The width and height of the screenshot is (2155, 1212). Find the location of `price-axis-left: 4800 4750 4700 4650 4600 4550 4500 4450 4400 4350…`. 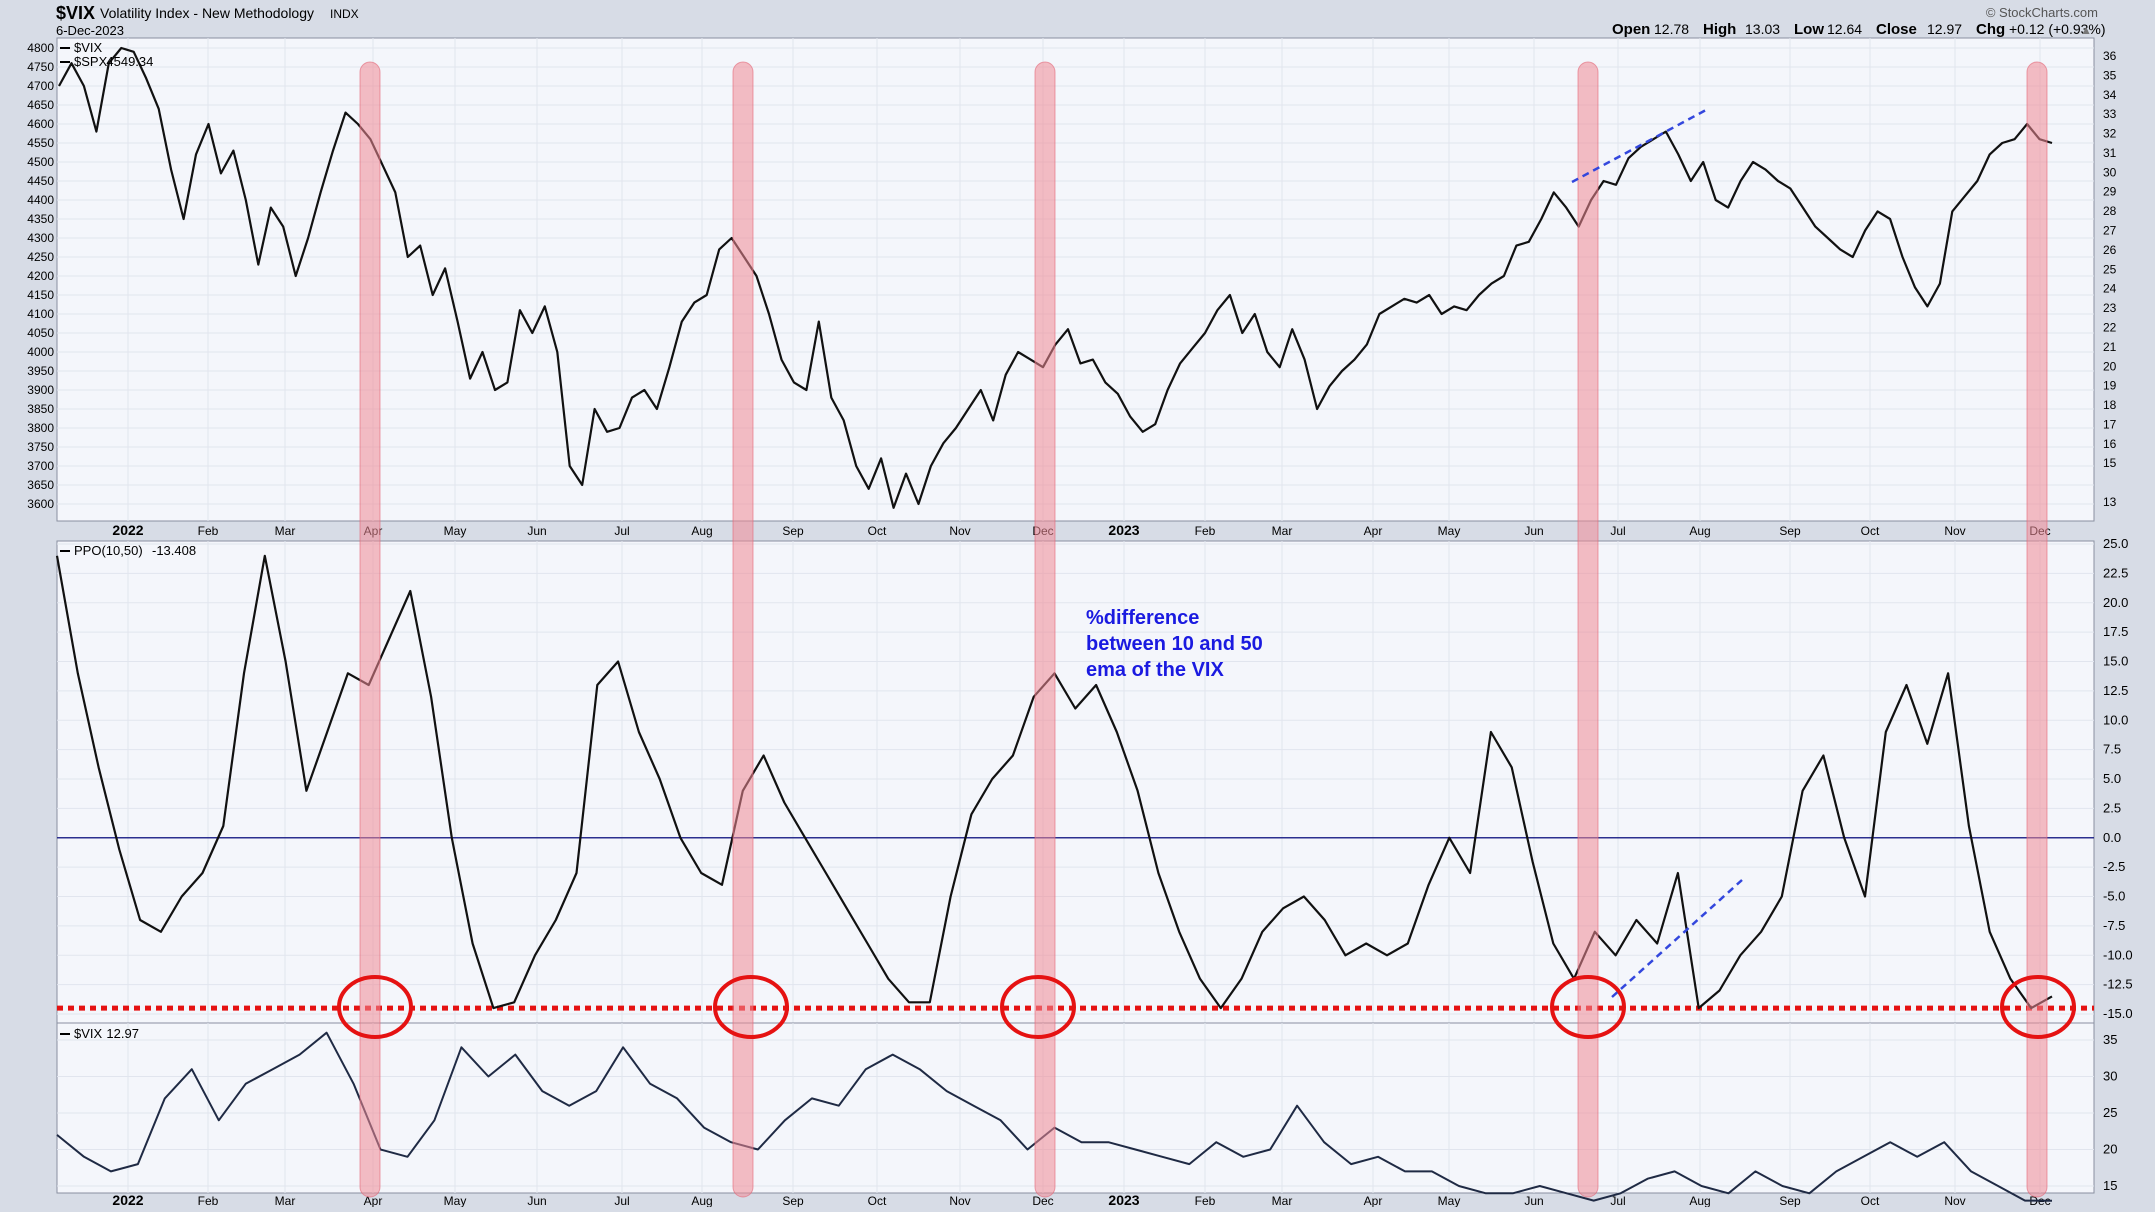

price-axis-left: 4800 4750 4700 4650 4600 4550 4500 4450 4400 4350… is located at coordinates (40, 276).